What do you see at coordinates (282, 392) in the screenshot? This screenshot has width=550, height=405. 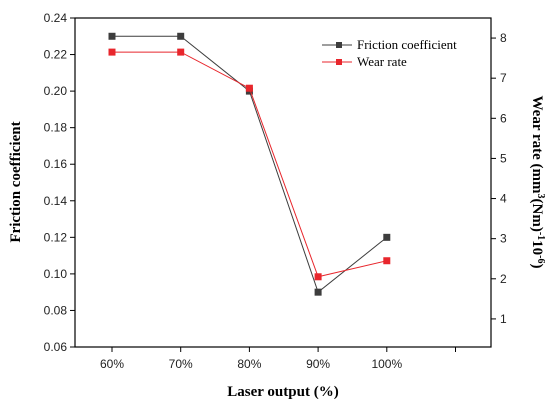 I see `x-axis-title: Laser output (%)` at bounding box center [282, 392].